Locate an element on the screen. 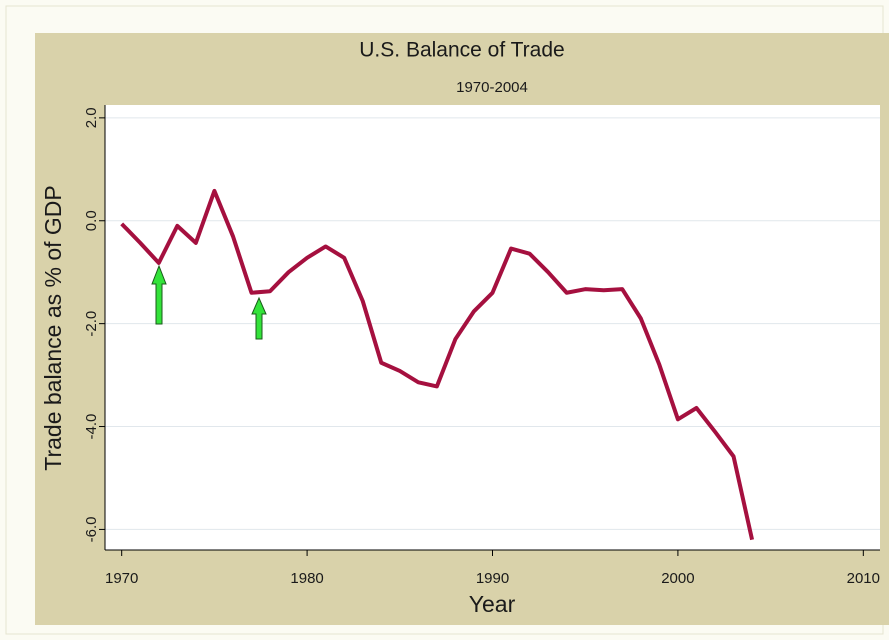  x-tick-label: 1990 is located at coordinates (492, 578).